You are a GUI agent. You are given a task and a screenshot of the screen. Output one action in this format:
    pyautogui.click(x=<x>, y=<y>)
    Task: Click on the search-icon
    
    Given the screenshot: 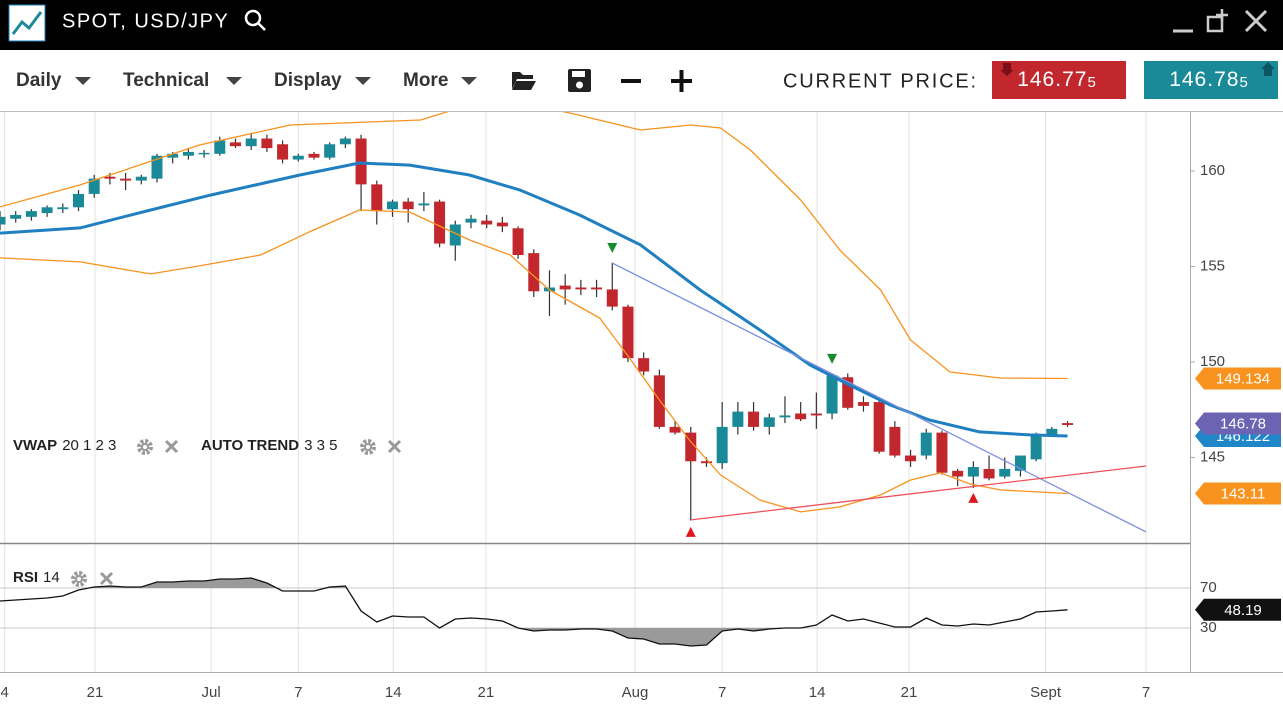 What is the action you would take?
    pyautogui.click(x=255, y=20)
    